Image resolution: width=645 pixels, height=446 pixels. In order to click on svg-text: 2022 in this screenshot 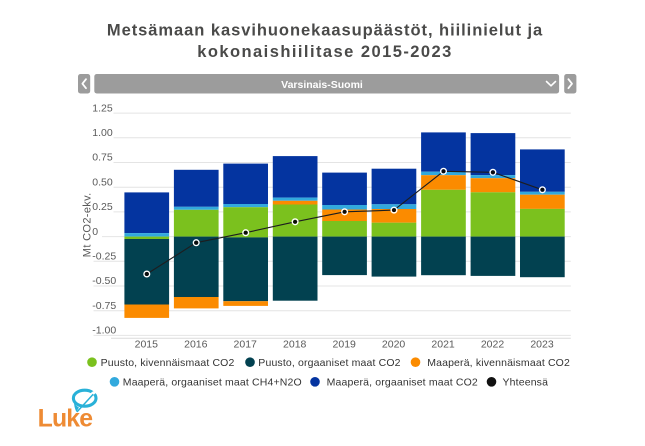, I will do `click(493, 345)`.